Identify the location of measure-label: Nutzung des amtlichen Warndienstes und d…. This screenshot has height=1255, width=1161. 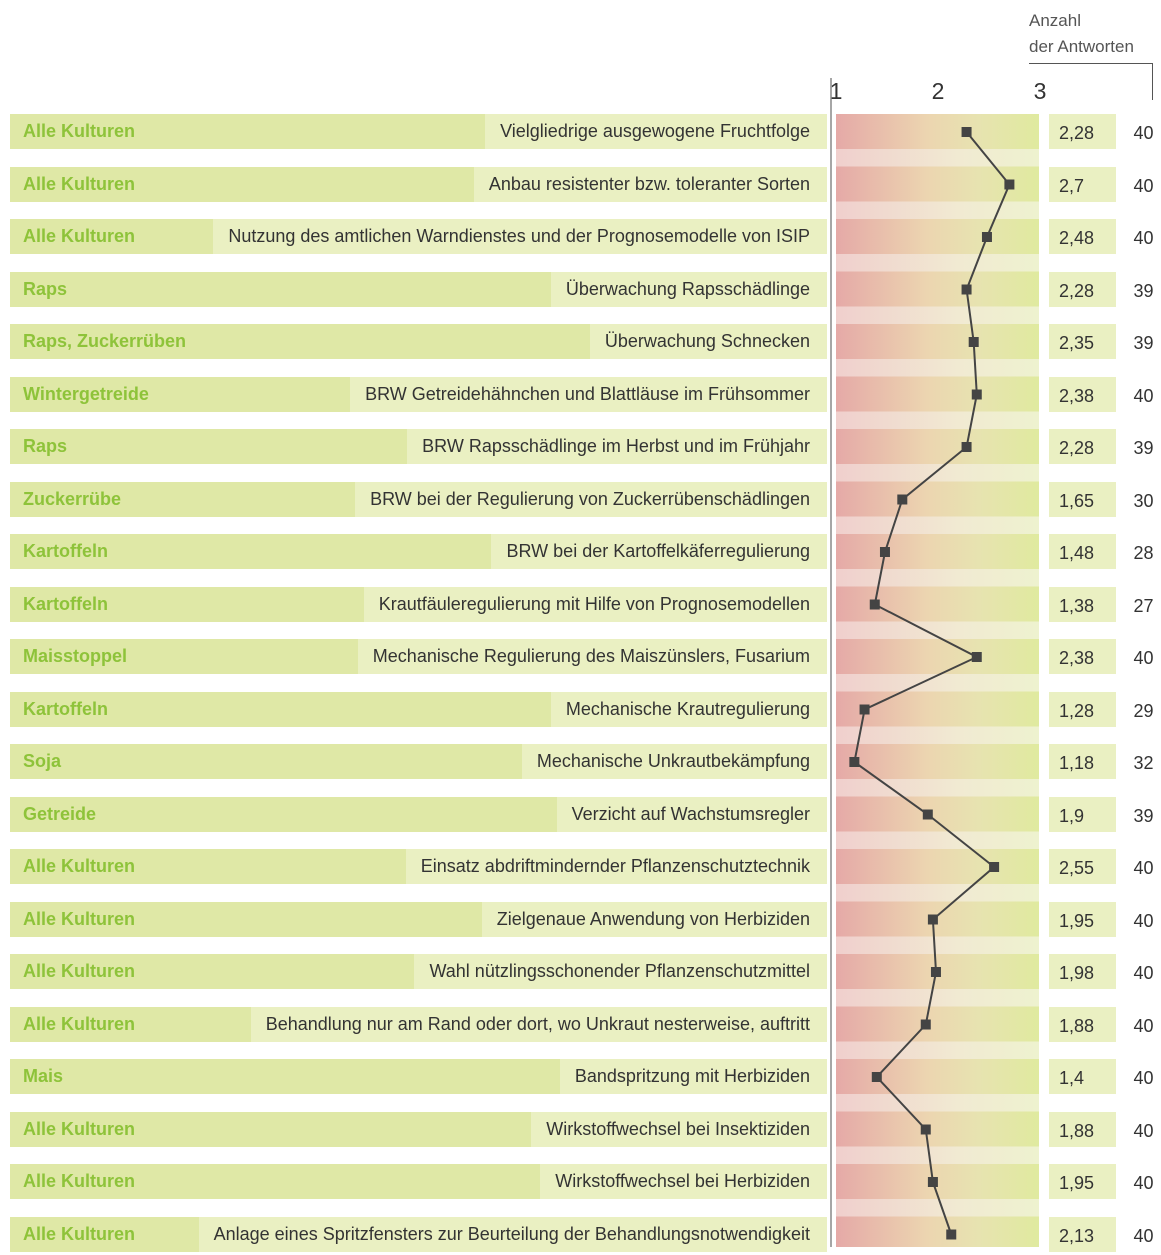
(519, 236).